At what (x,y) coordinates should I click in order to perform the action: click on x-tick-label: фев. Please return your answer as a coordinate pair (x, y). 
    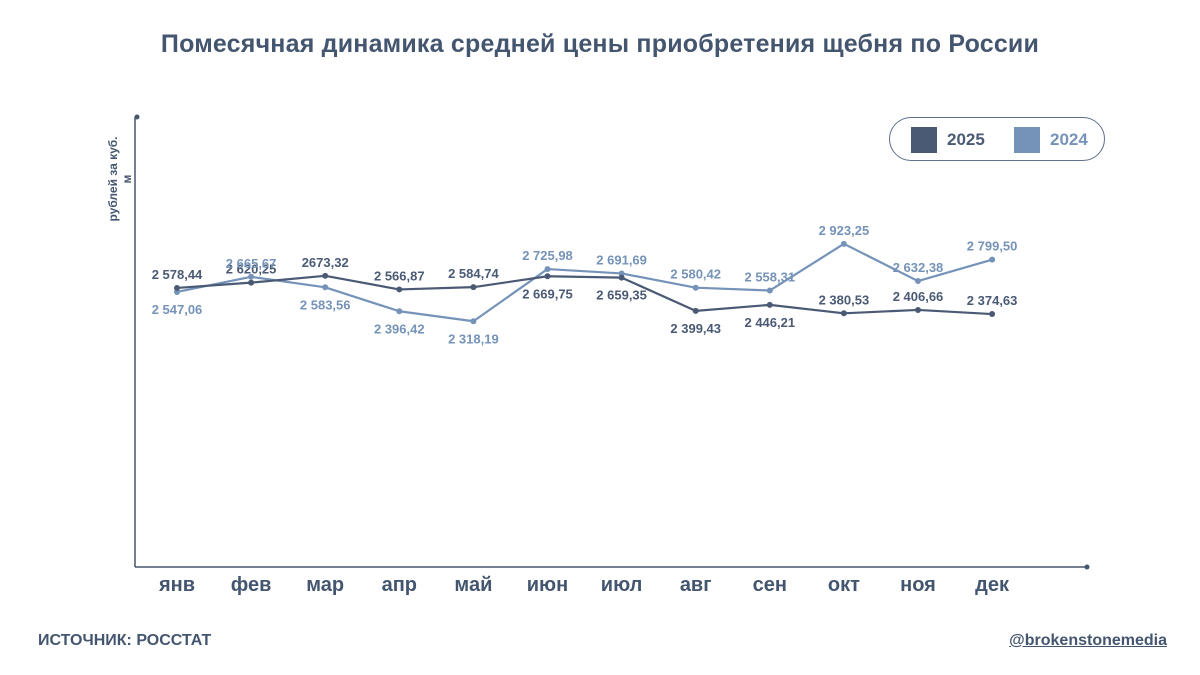
    Looking at the image, I should click on (251, 585).